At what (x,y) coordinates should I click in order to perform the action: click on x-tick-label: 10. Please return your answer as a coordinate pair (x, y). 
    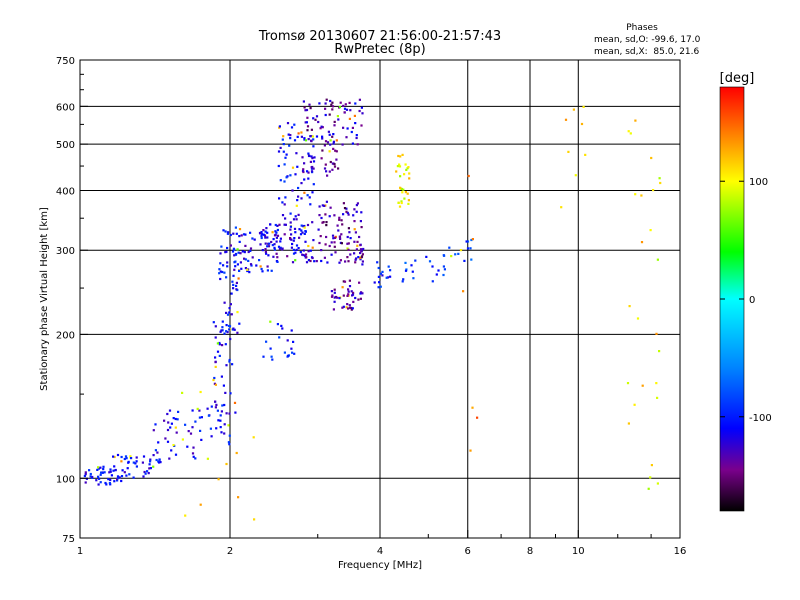
    Looking at the image, I should click on (578, 551).